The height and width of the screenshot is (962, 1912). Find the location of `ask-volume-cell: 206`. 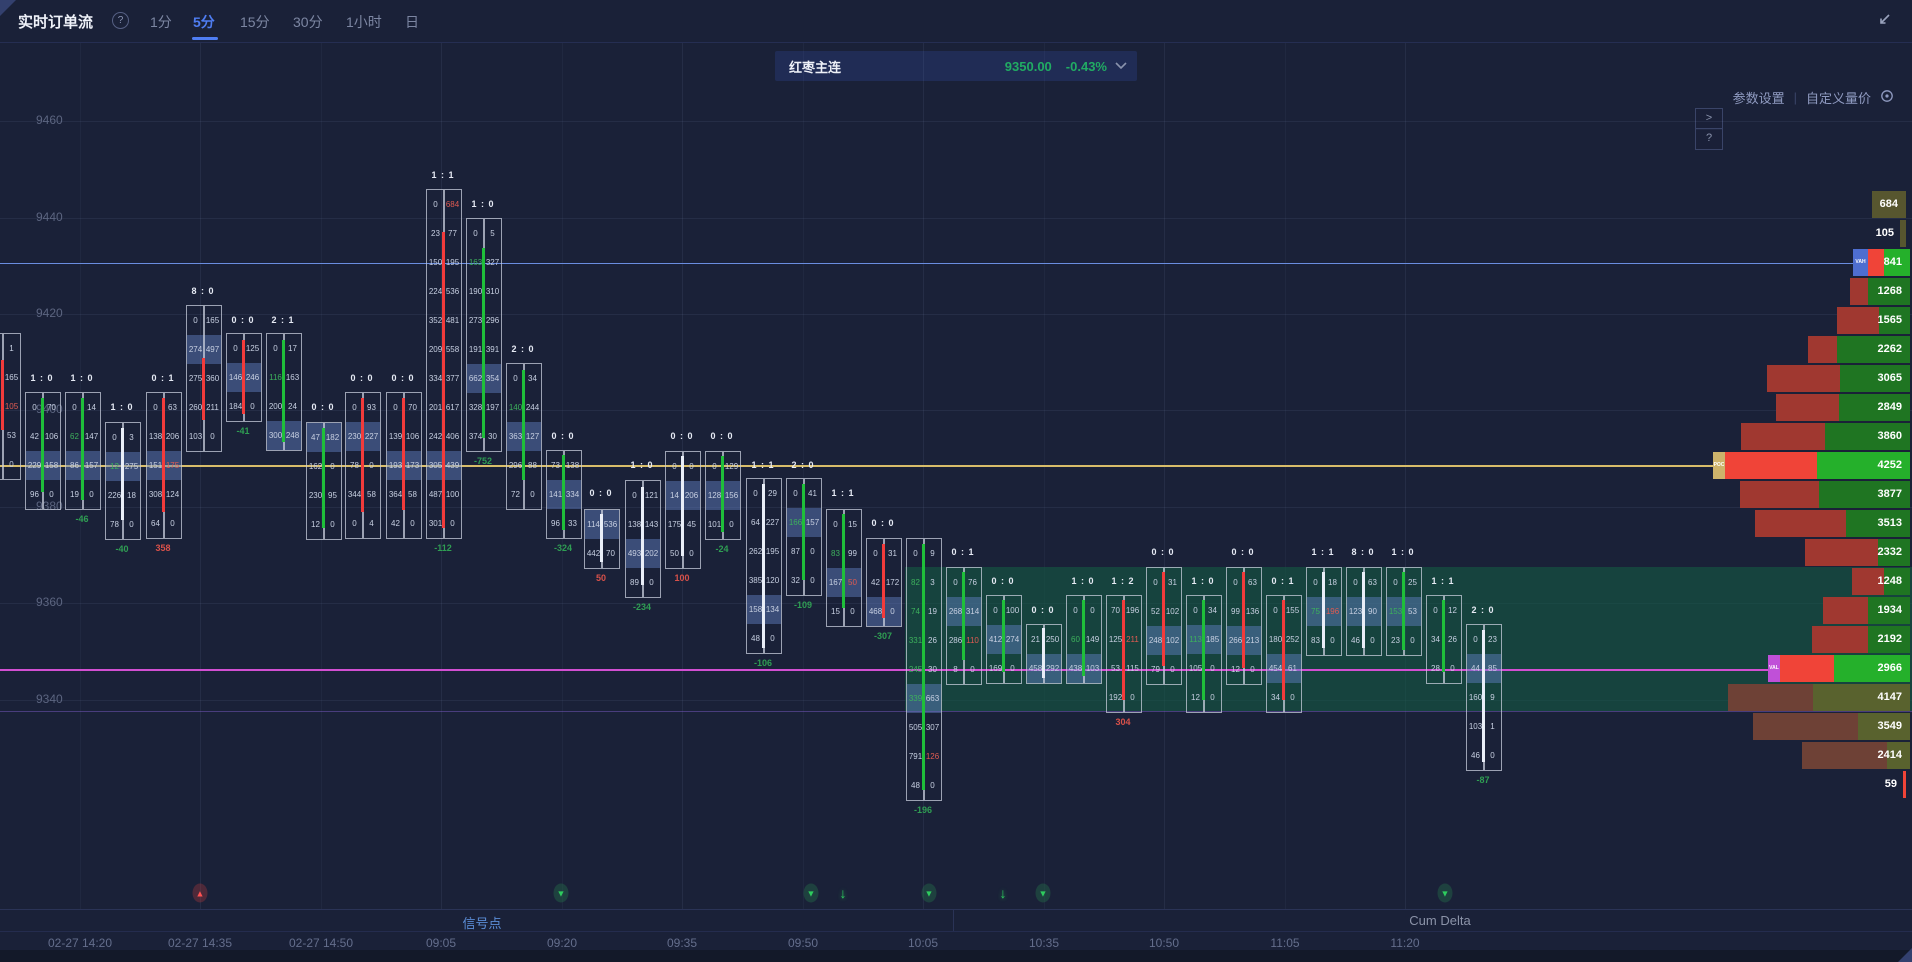

ask-volume-cell: 206 is located at coordinates (691, 495).